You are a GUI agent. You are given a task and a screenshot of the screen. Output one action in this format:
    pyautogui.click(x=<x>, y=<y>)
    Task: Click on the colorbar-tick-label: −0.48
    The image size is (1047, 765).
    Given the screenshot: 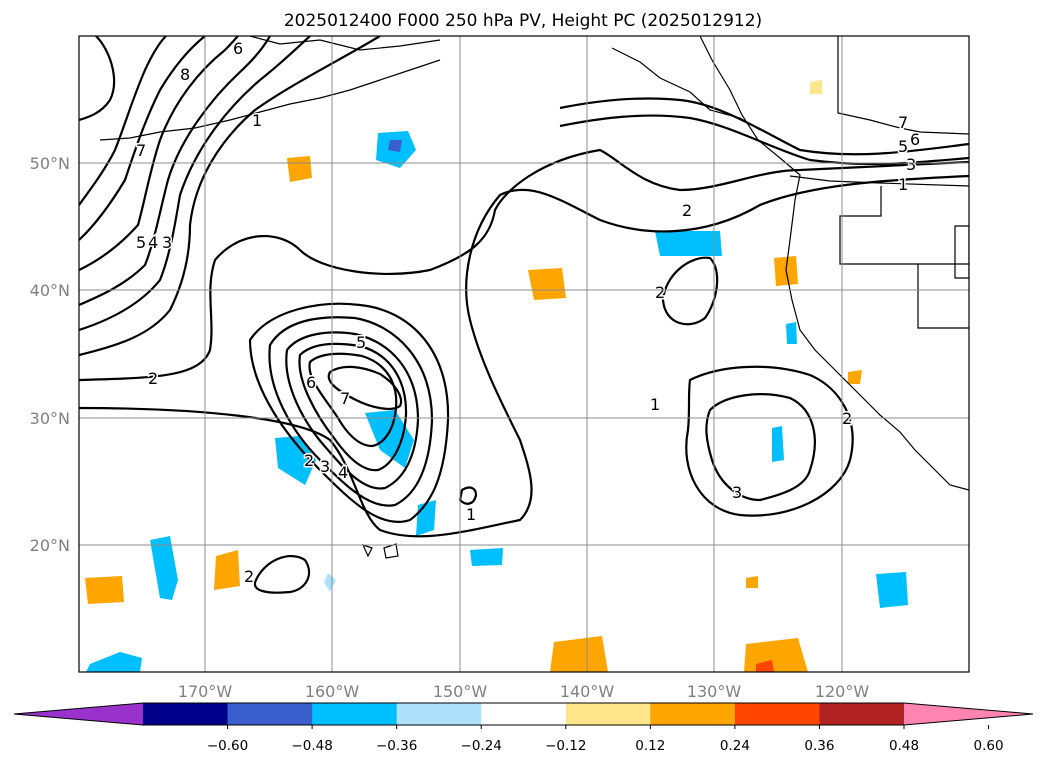 What is the action you would take?
    pyautogui.click(x=311, y=746)
    